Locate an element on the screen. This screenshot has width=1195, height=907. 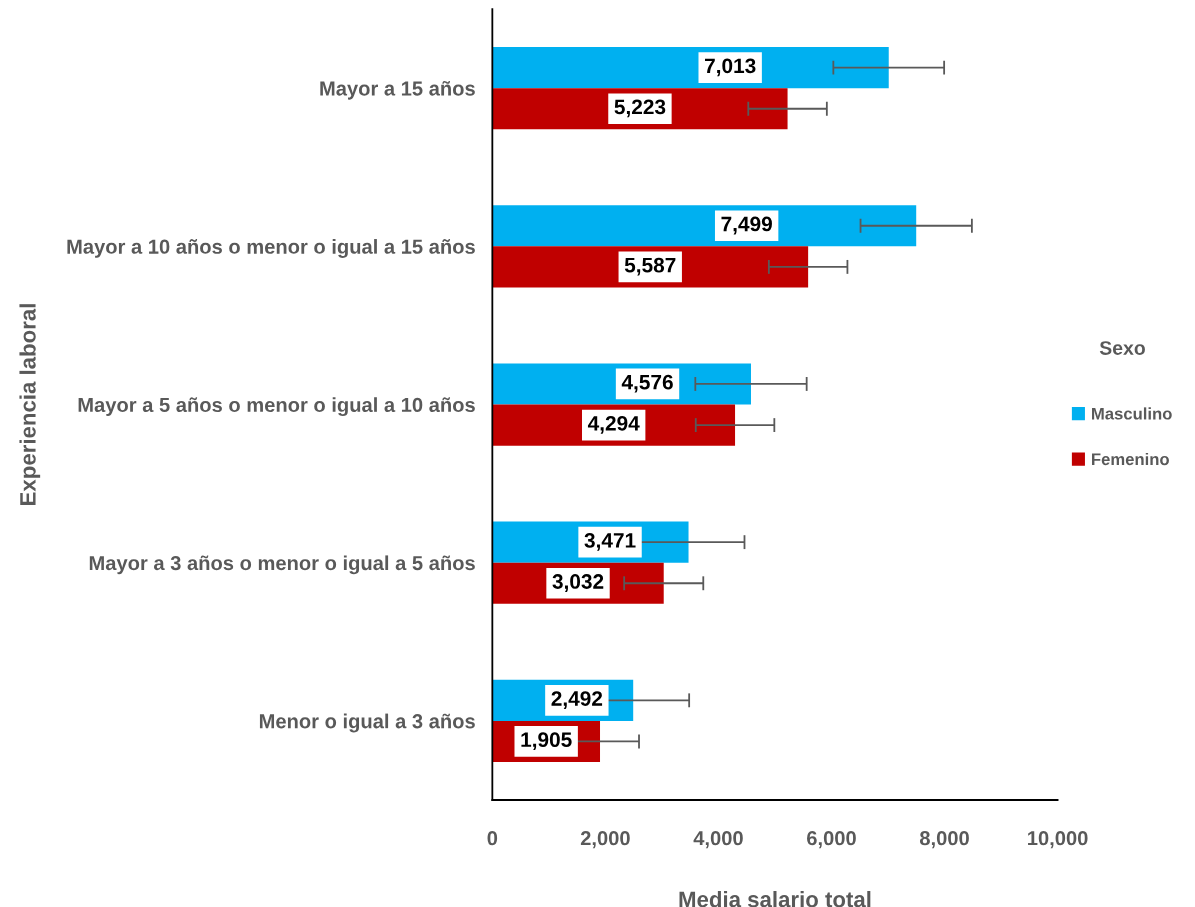
data-label: 7,499 is located at coordinates (746, 225).